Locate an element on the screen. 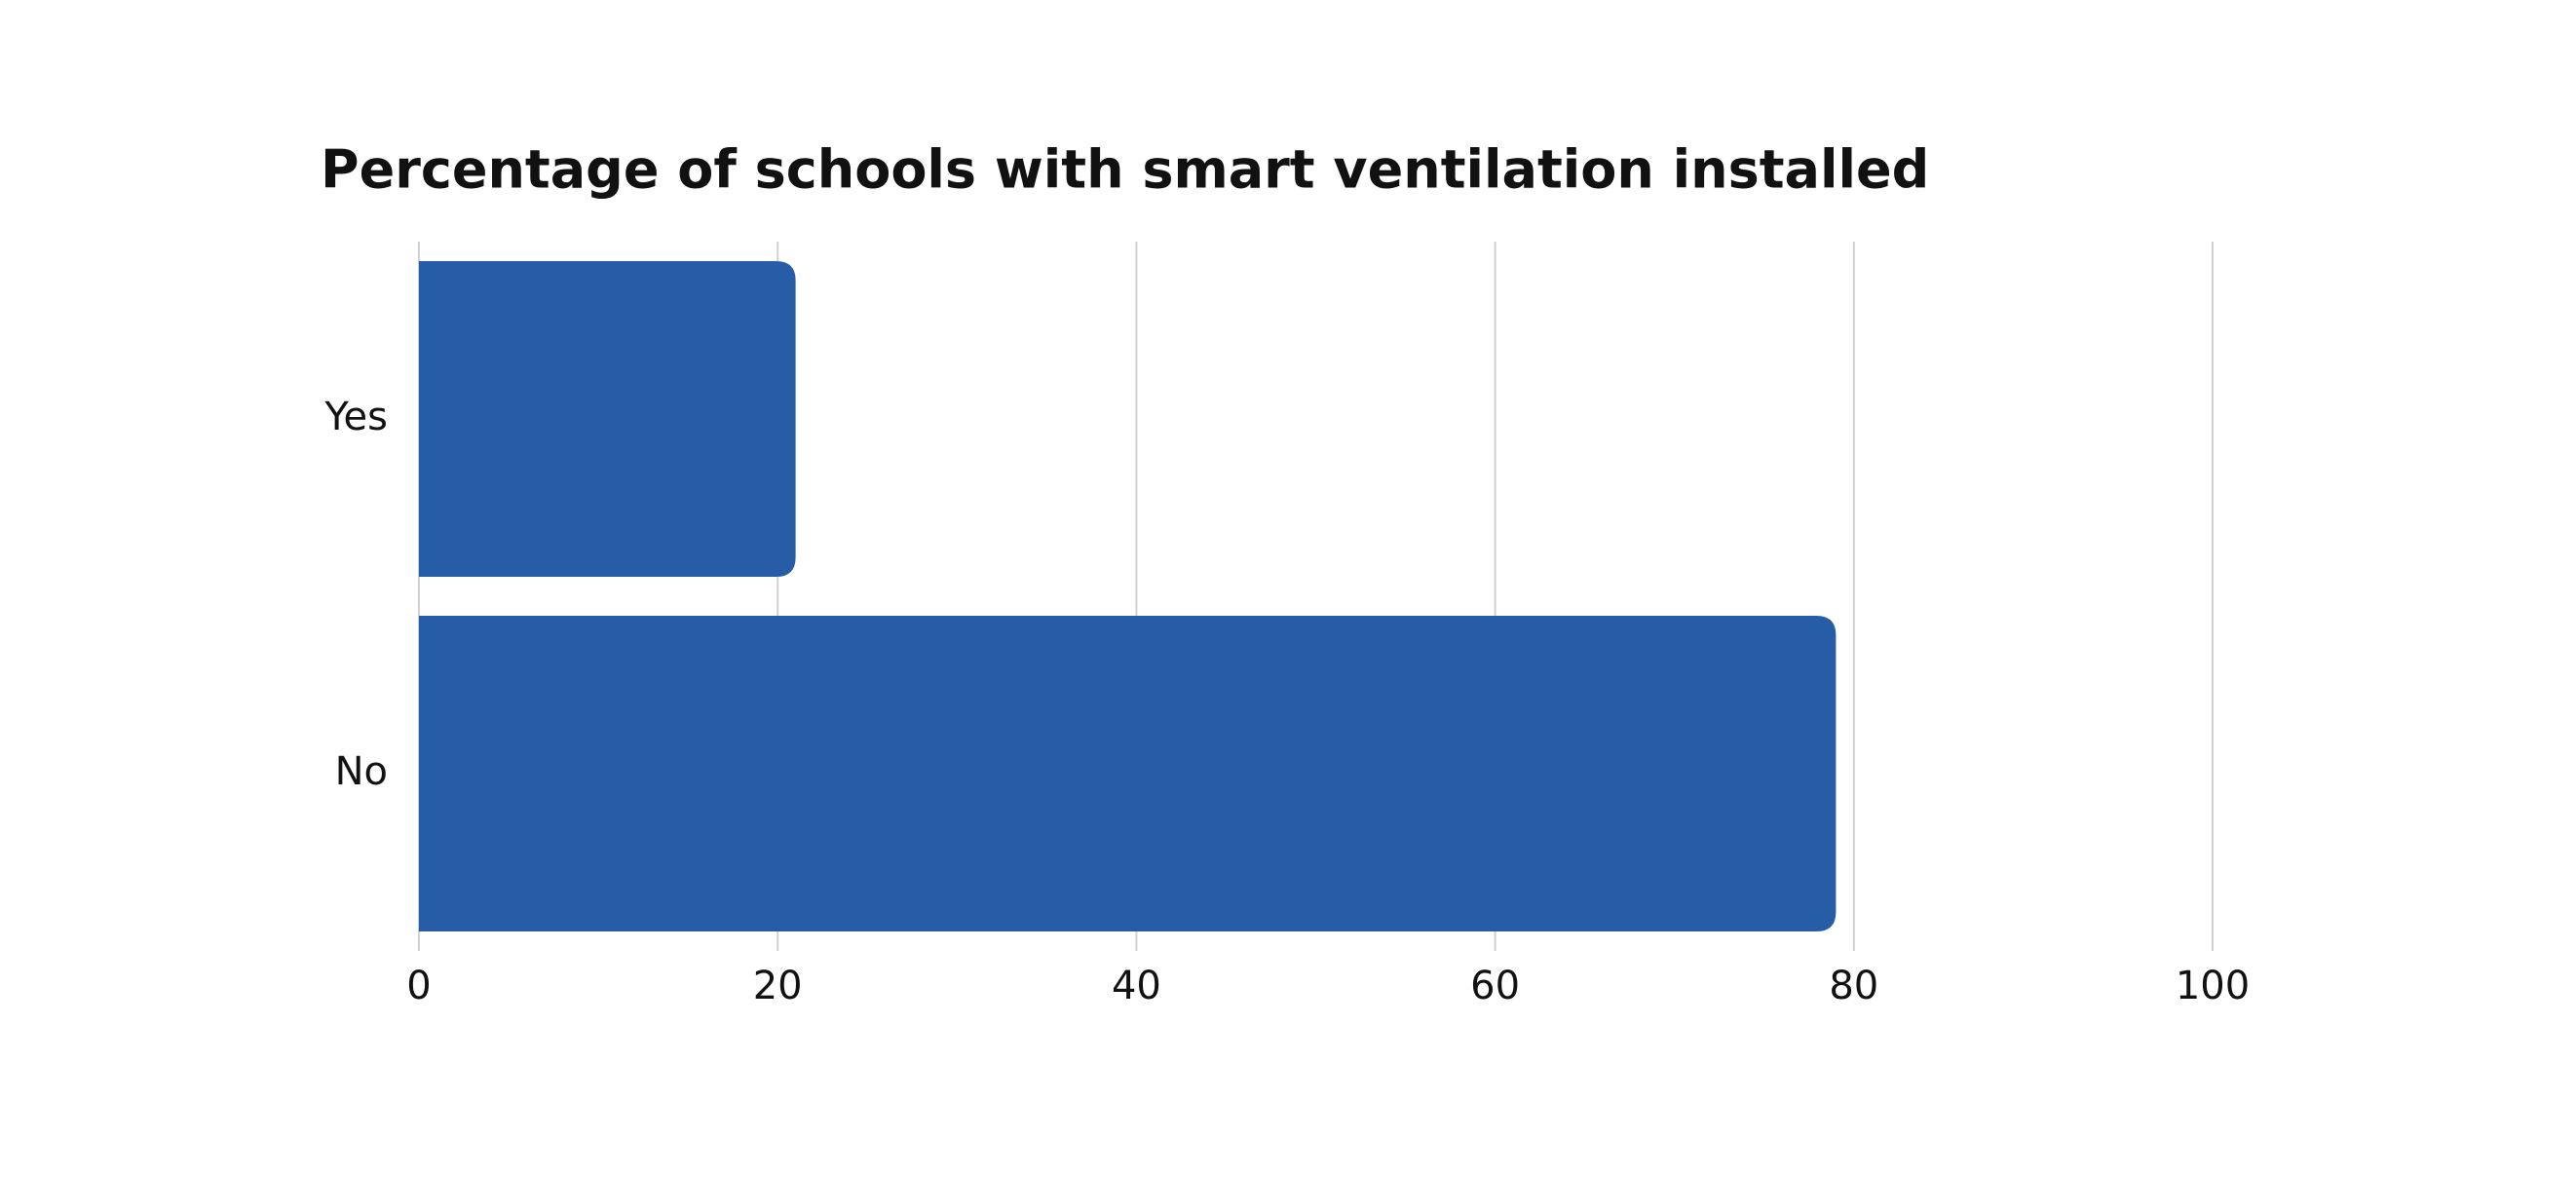  x-tick-label: 0 is located at coordinates (418, 986).